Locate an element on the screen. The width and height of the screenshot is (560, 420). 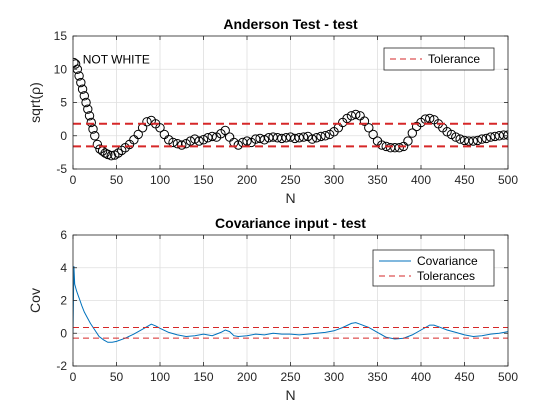
y-tick-label: 10 is located at coordinates (61, 69).